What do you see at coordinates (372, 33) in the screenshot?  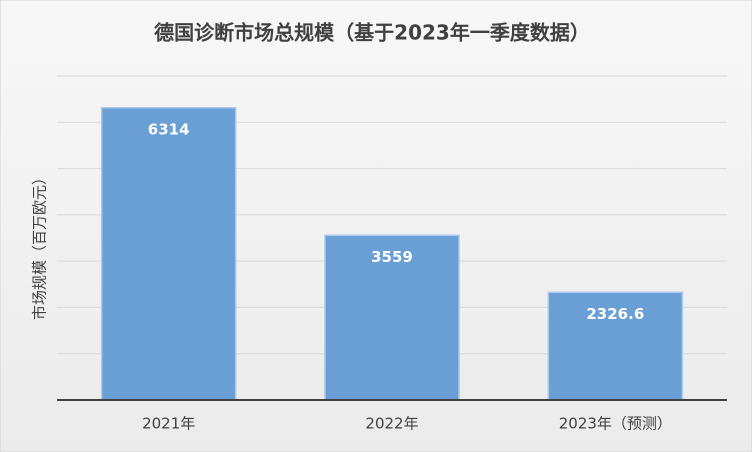 I see `chart-title: 德国诊断市场总规模（基于2023年一季度数据）` at bounding box center [372, 33].